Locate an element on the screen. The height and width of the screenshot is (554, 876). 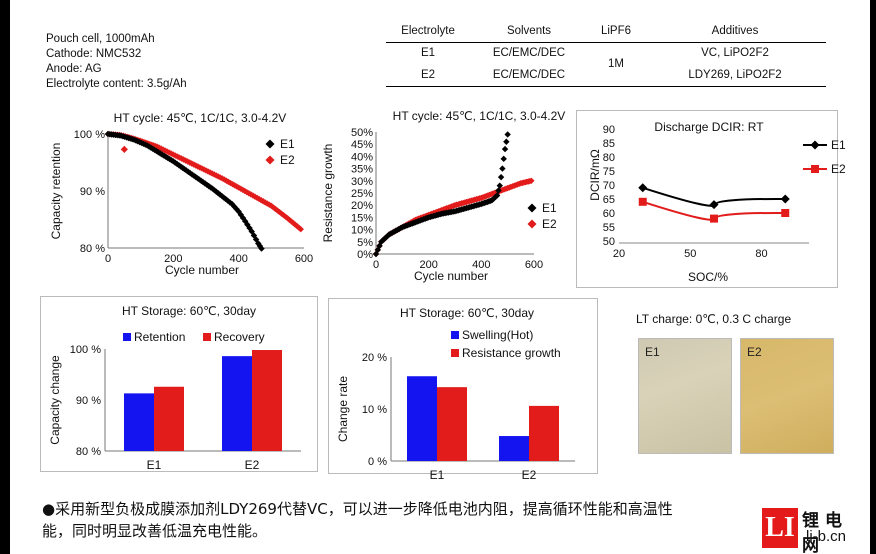
y-tick-label: 100 % is located at coordinates (85, 350).